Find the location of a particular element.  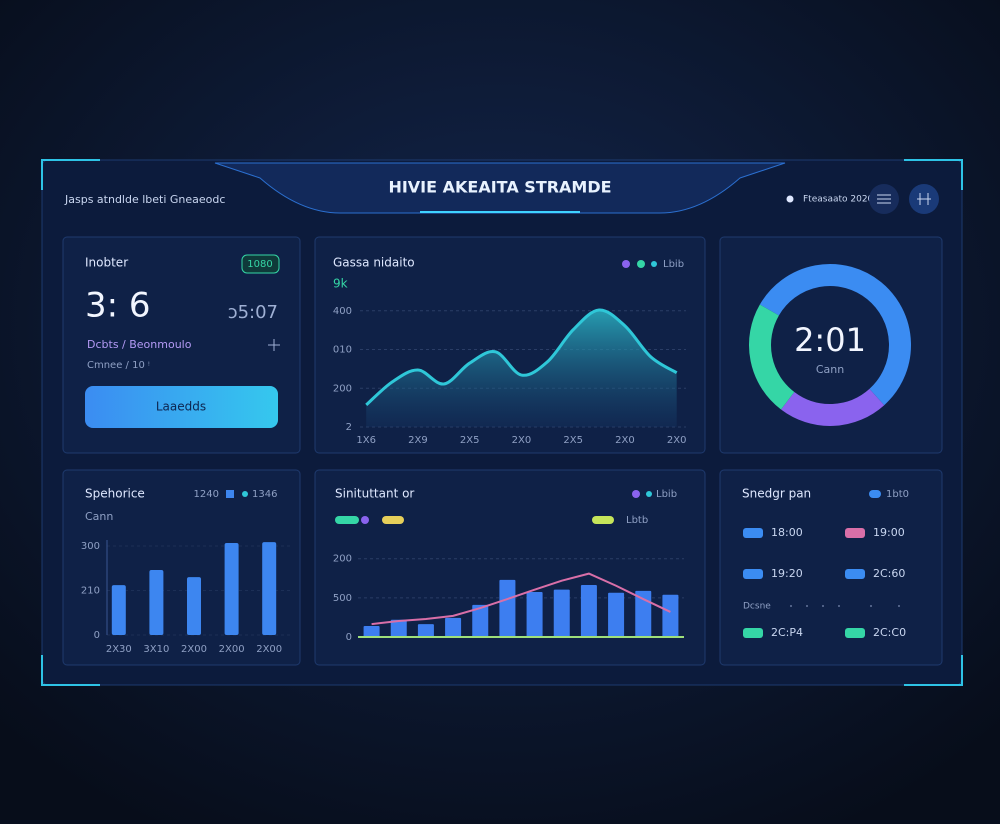

action-button-label: Laaedds is located at coordinates (181, 407).